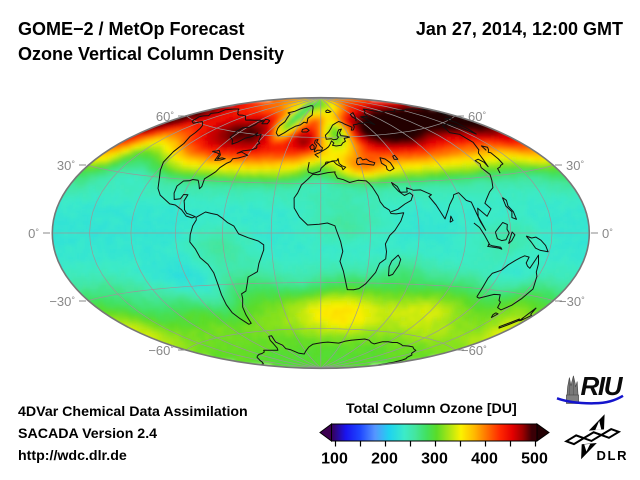 The image size is (640, 480). I want to click on svg-text: 100, so click(334, 459).